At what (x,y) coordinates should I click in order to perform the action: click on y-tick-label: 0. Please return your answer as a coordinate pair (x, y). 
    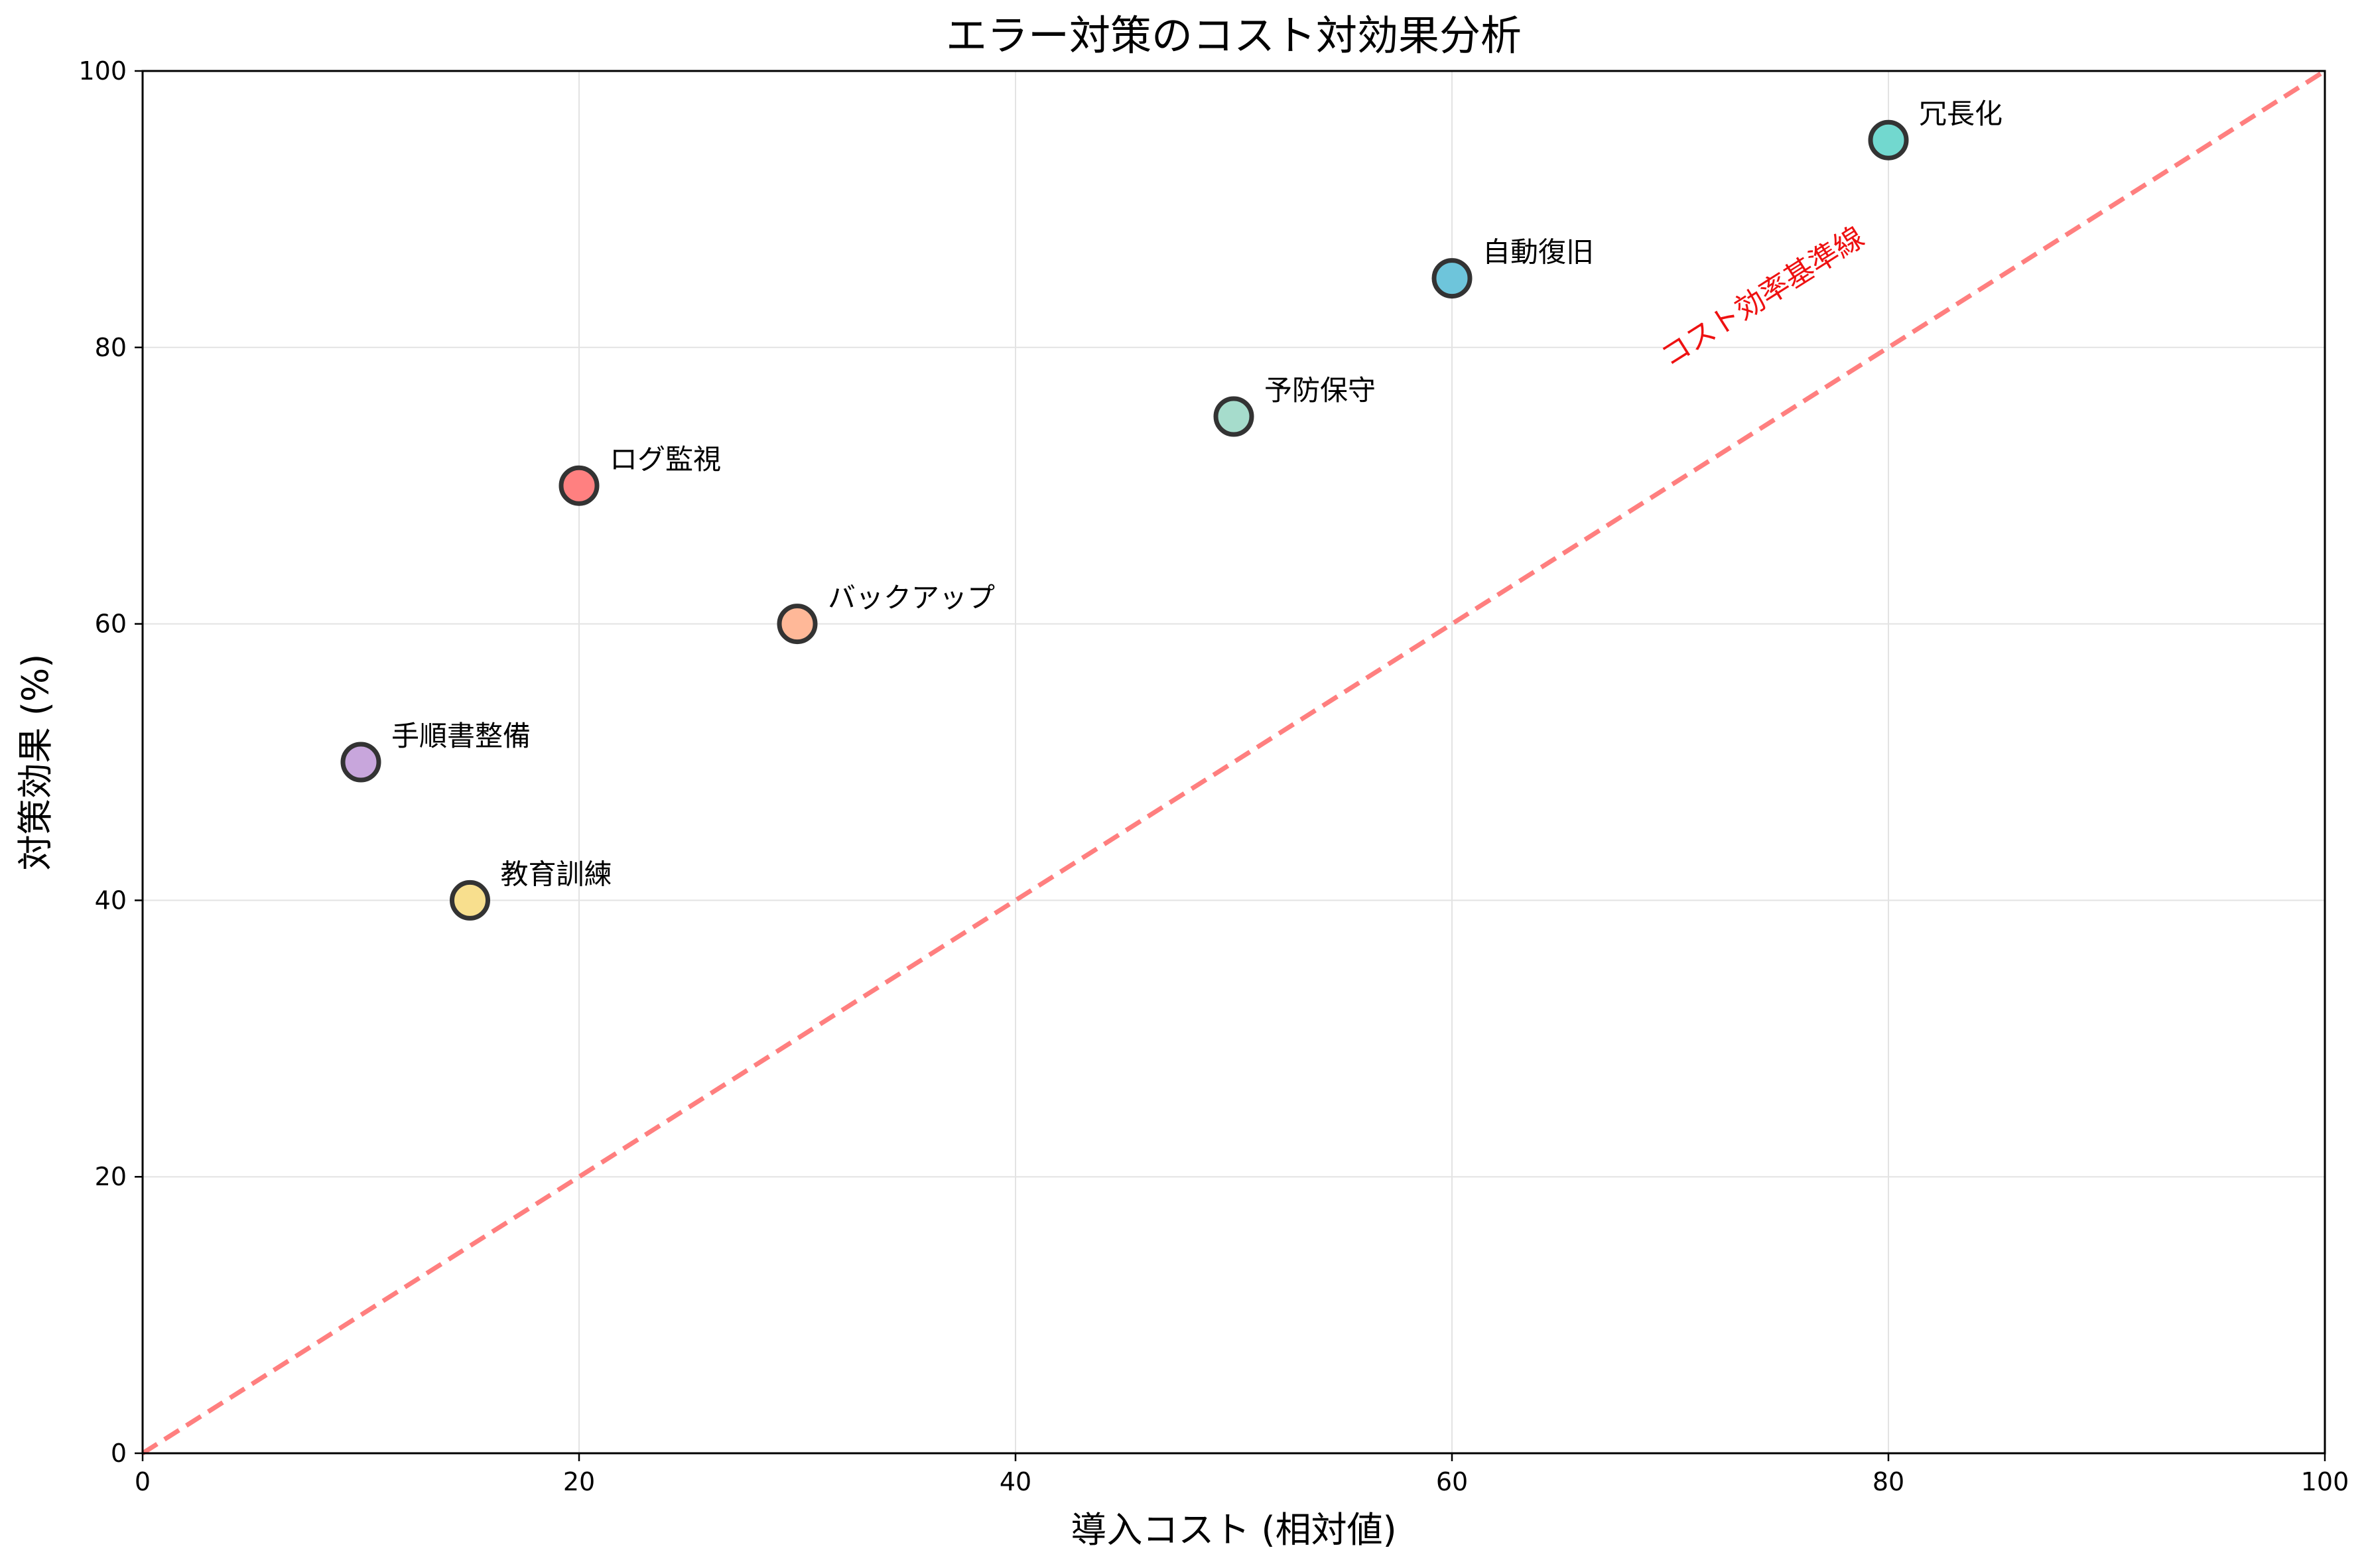
    Looking at the image, I should click on (119, 1454).